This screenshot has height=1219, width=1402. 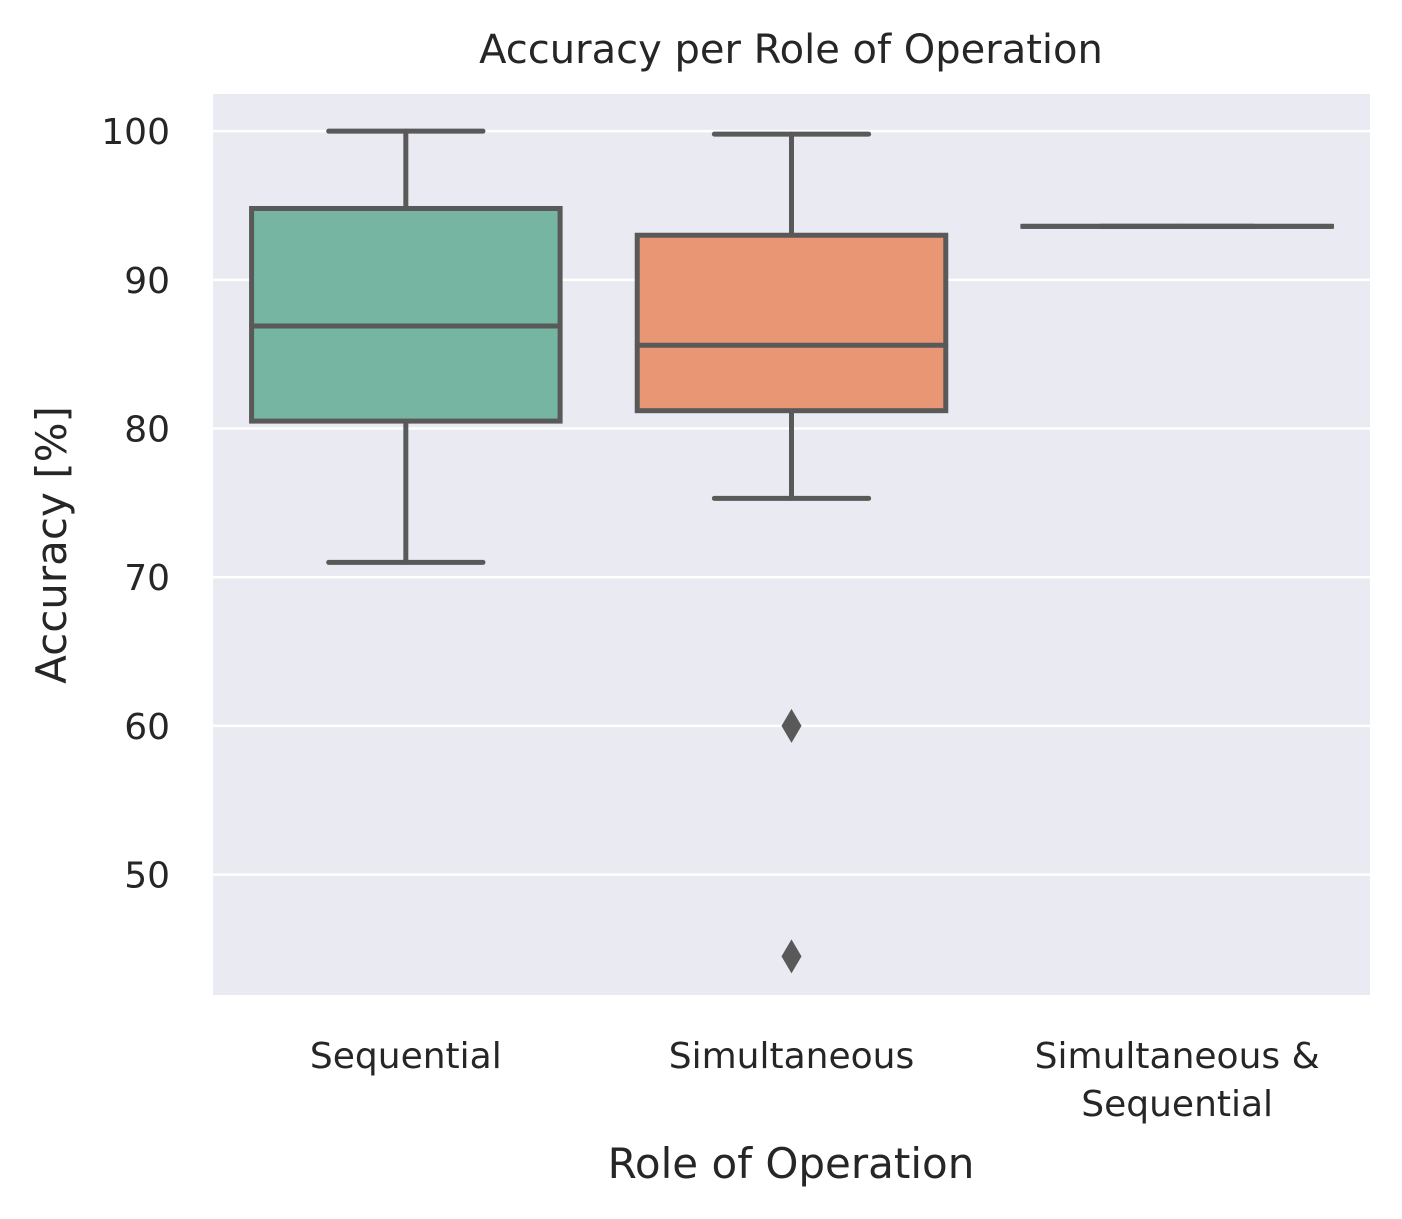 I want to click on y-tick-label: 70, so click(x=147, y=578).